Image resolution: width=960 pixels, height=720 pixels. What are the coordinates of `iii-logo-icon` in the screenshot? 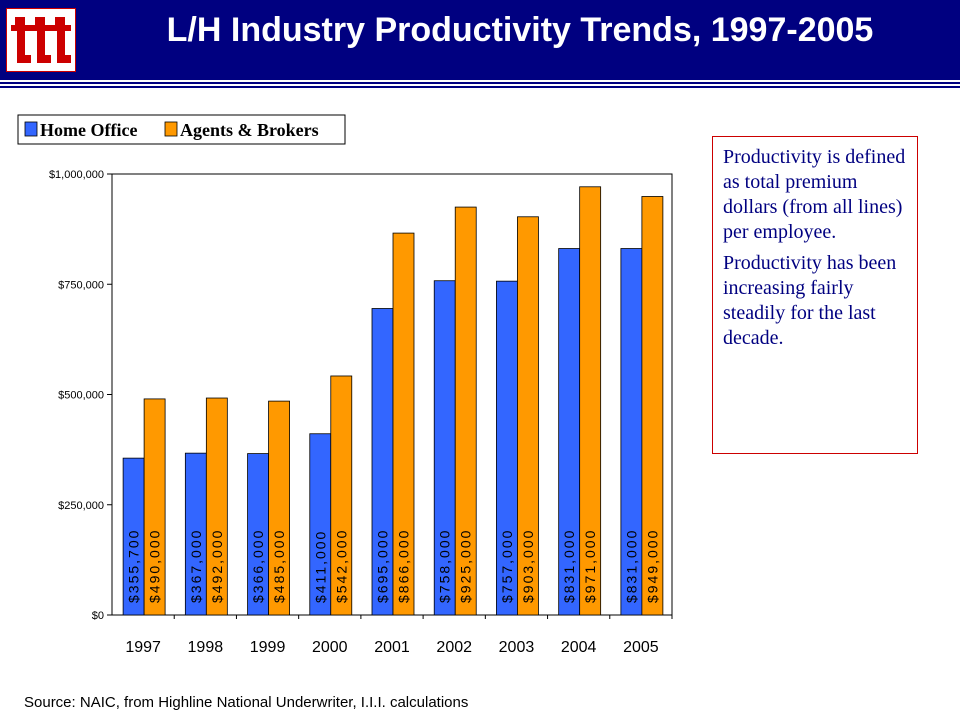 It's located at (41, 40).